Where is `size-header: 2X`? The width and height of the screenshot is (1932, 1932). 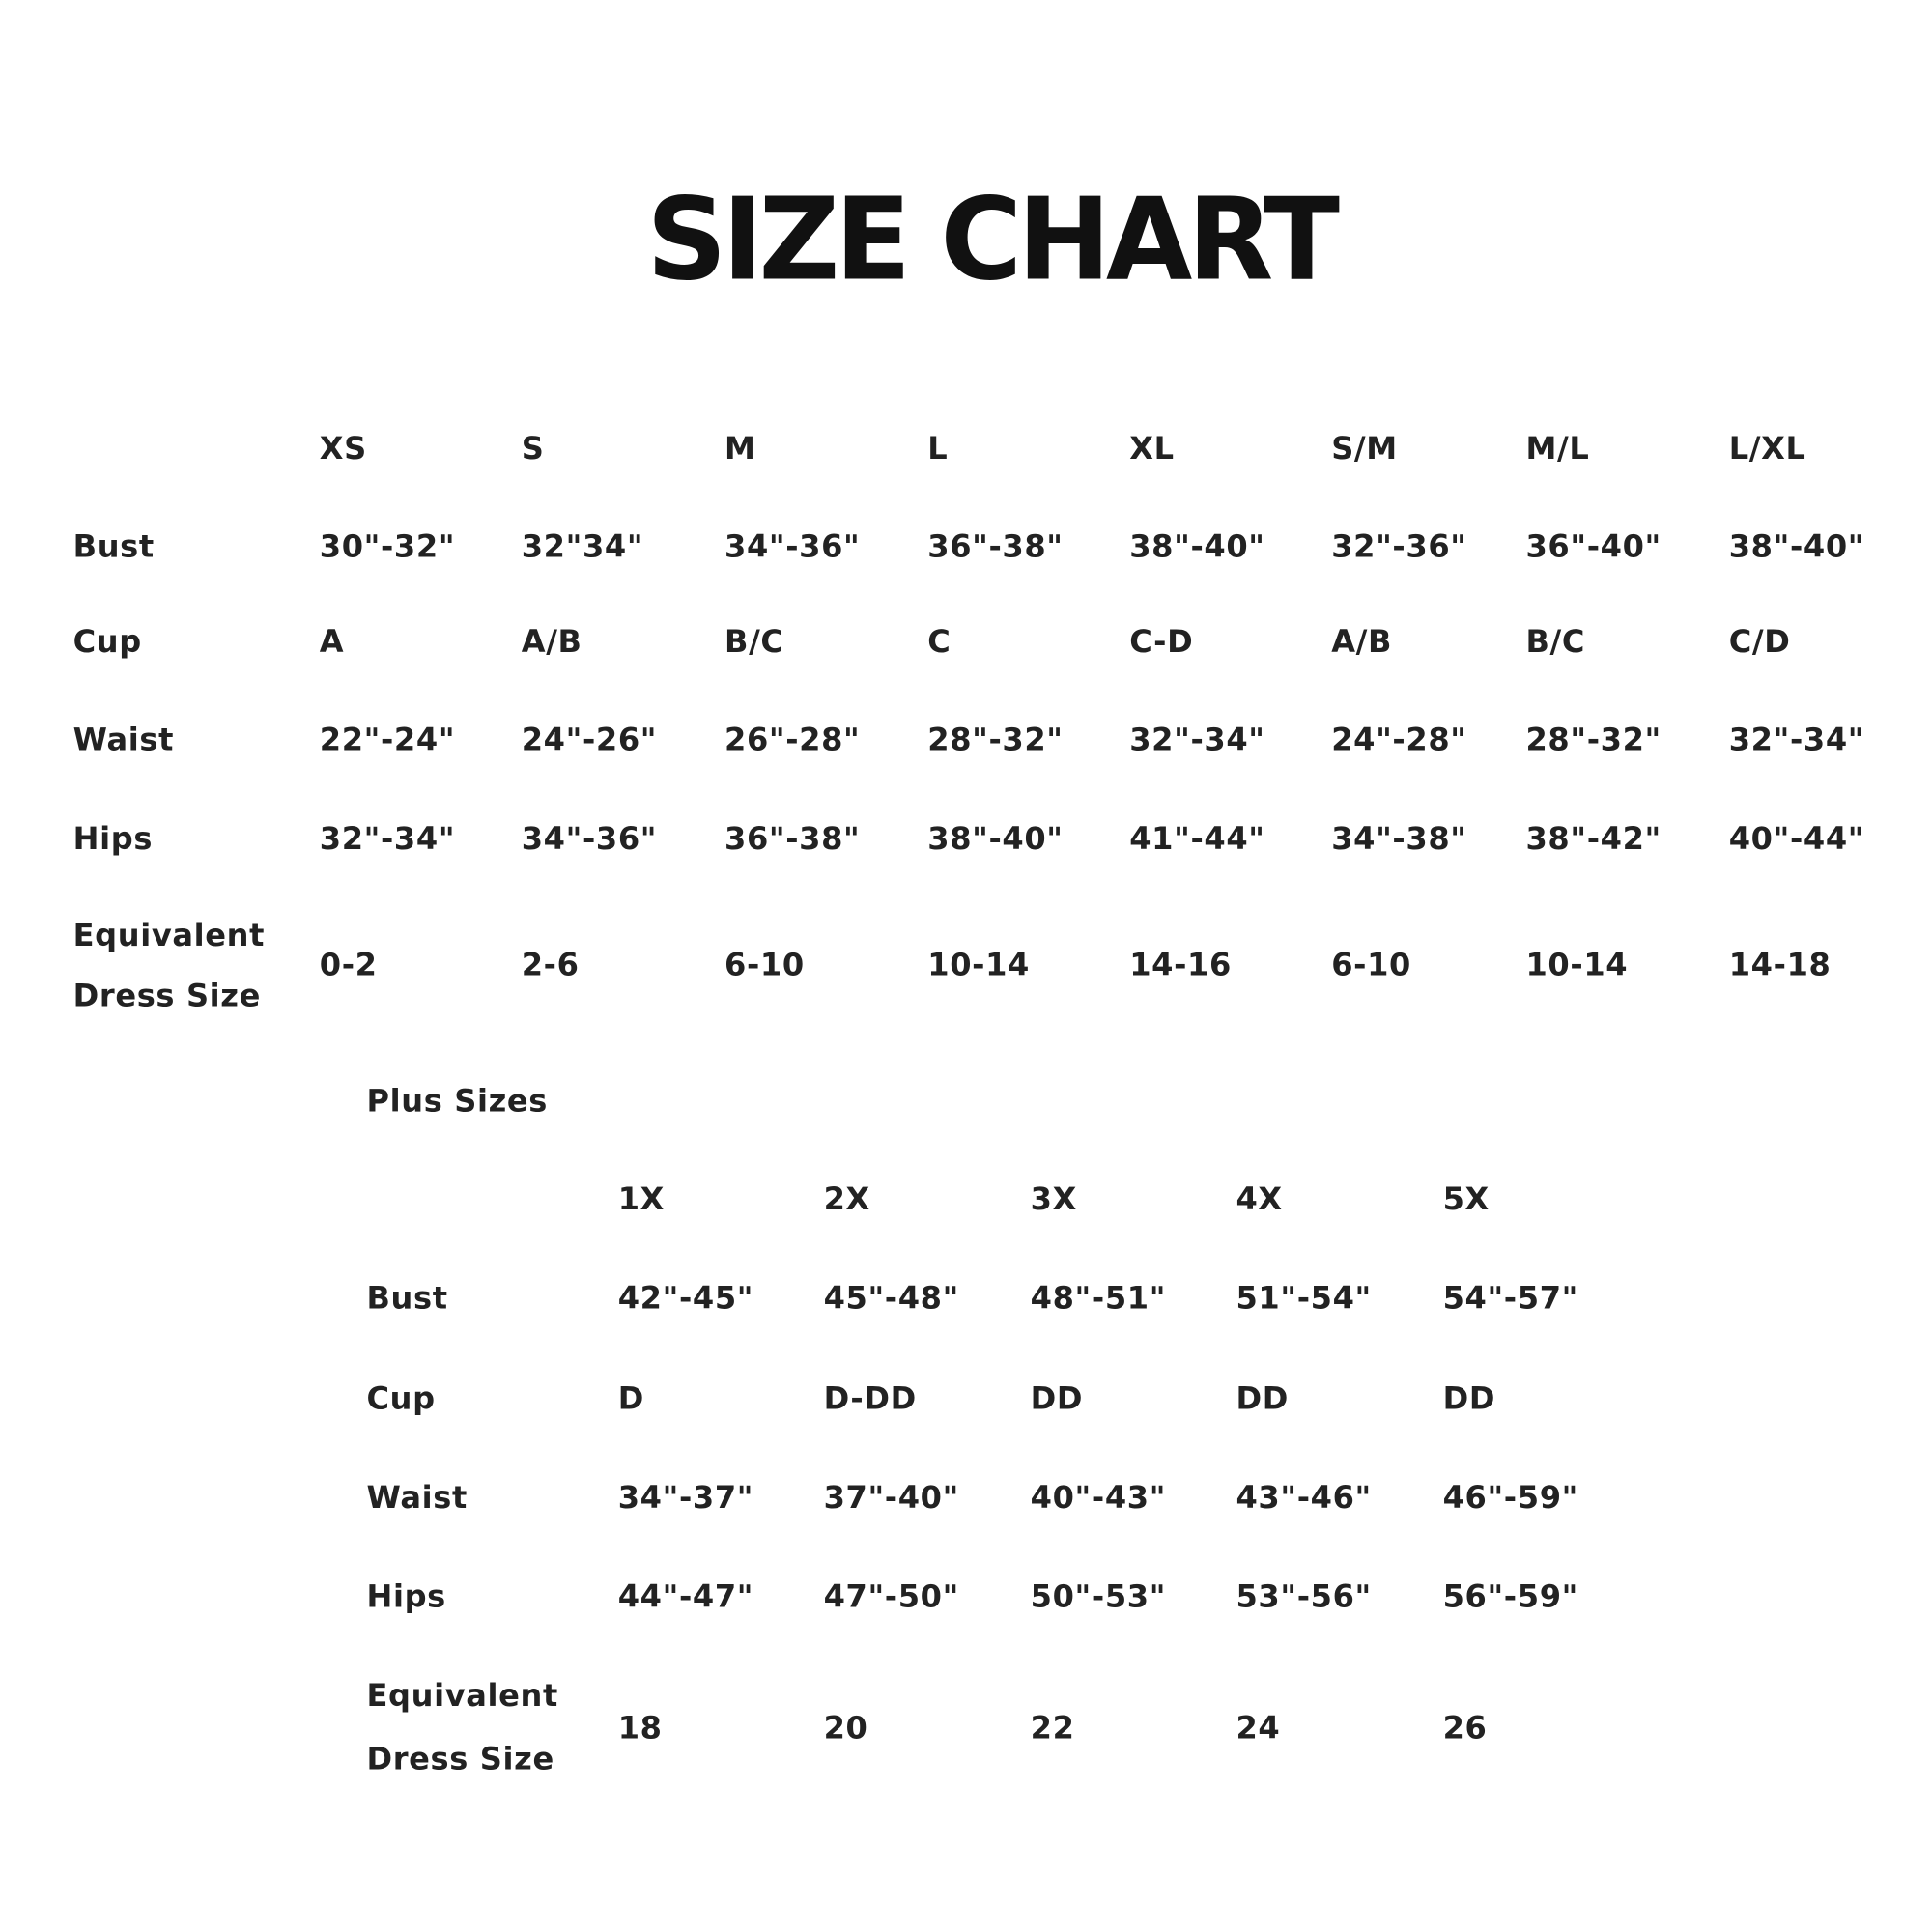 size-header: 2X is located at coordinates (846, 1198).